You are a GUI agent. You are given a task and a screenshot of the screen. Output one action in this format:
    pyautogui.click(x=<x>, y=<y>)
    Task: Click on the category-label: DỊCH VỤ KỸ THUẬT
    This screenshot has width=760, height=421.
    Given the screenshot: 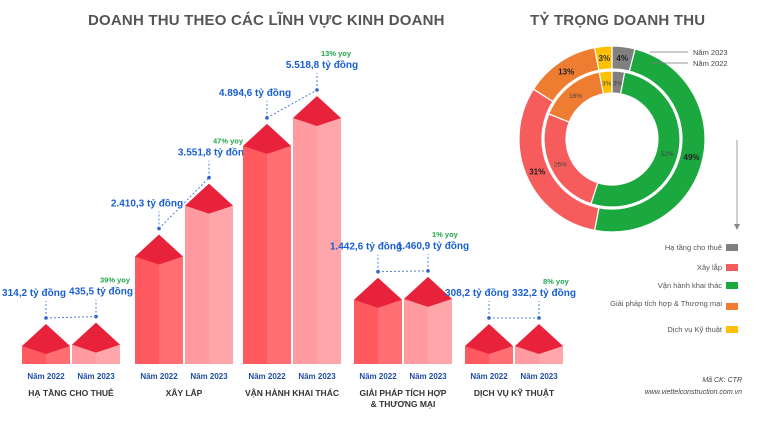 What is the action you would take?
    pyautogui.click(x=514, y=393)
    